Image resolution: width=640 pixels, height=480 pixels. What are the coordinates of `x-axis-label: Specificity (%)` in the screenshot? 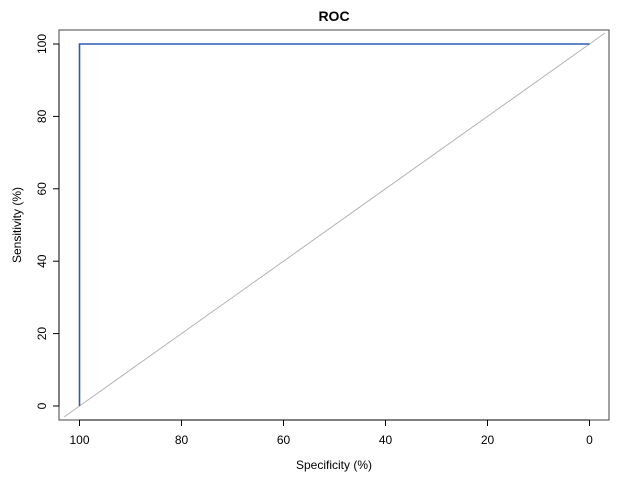 It's located at (334, 465).